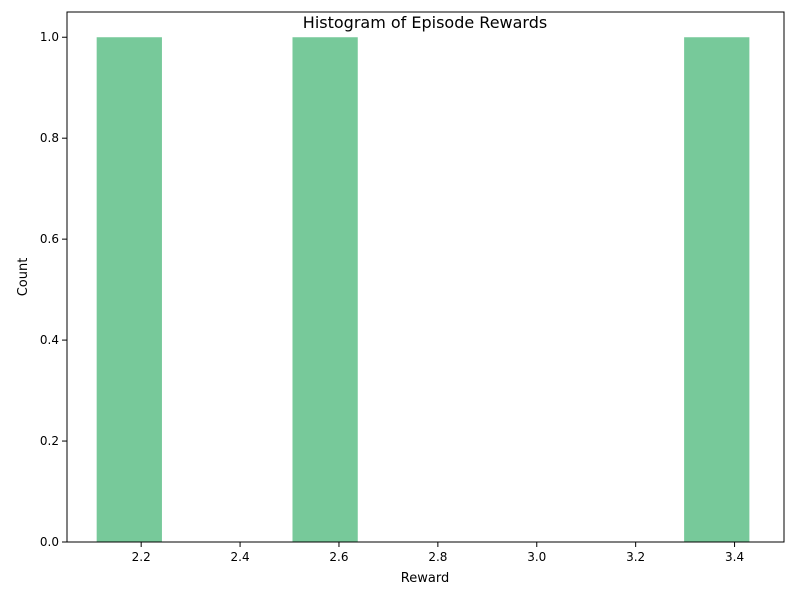 This screenshot has height=604, width=800. I want to click on y-tick-label: 0.4, so click(49, 340).